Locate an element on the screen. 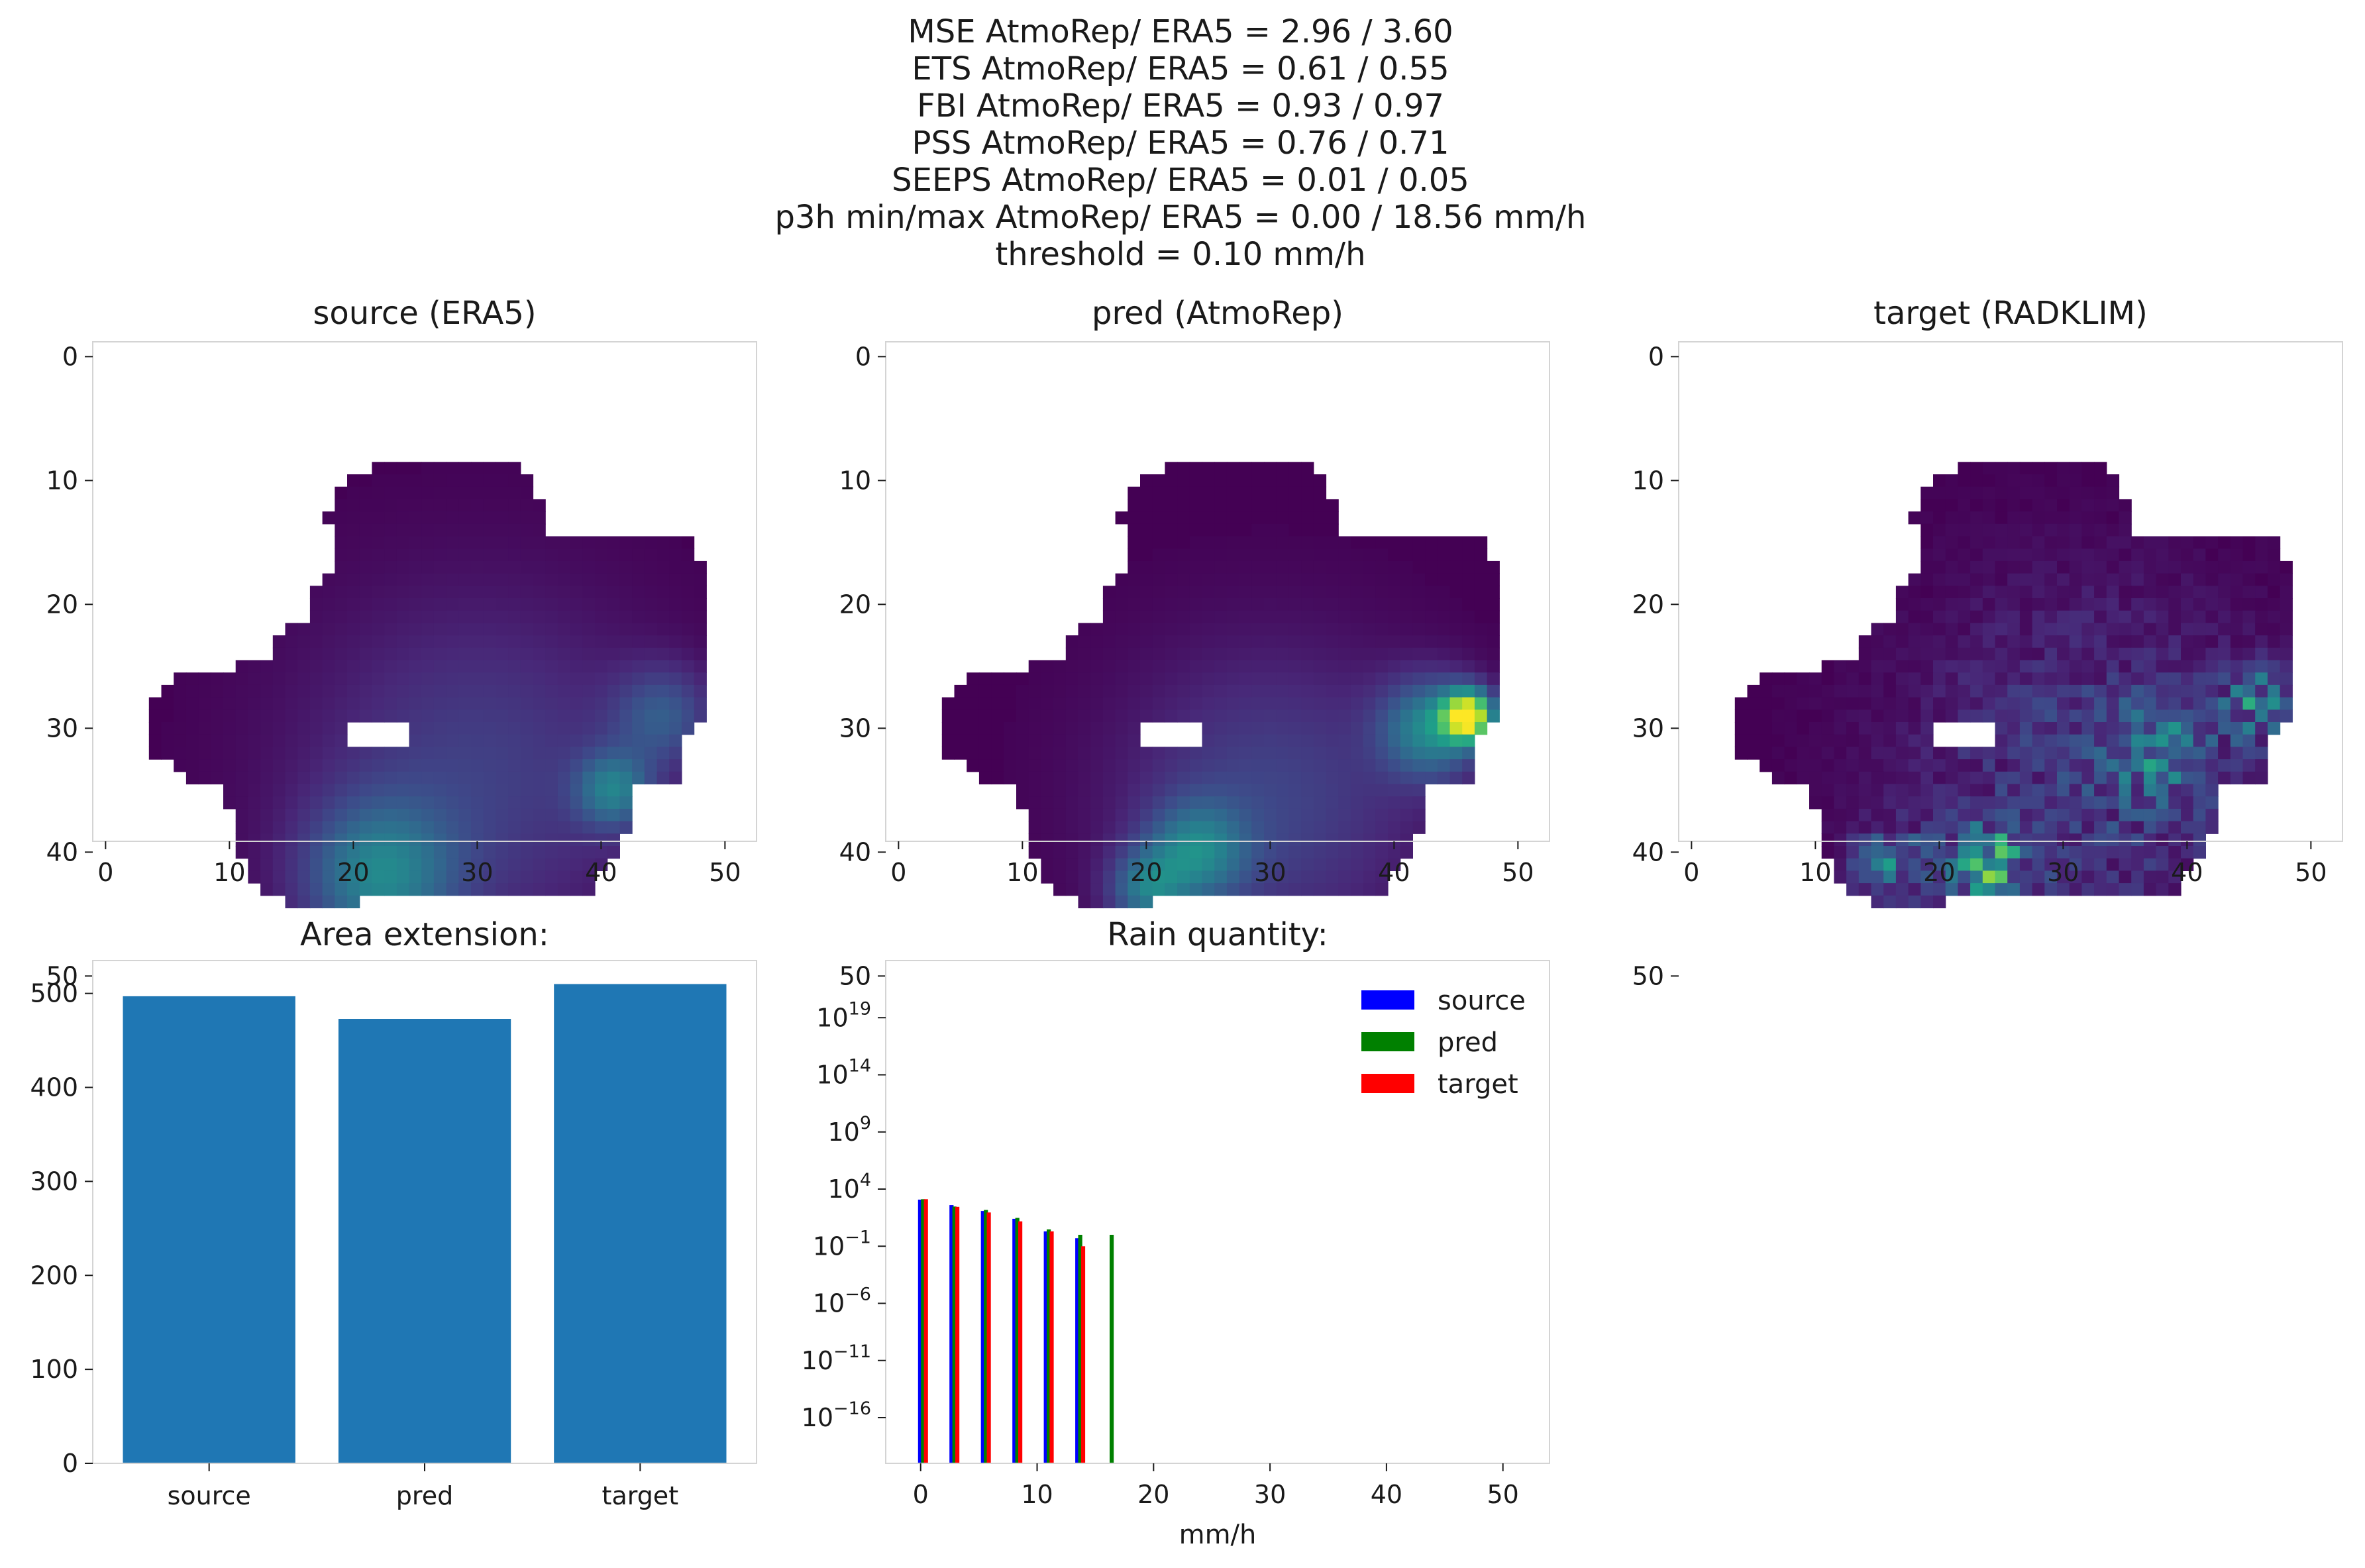  bar-target is located at coordinates (957, 1334).